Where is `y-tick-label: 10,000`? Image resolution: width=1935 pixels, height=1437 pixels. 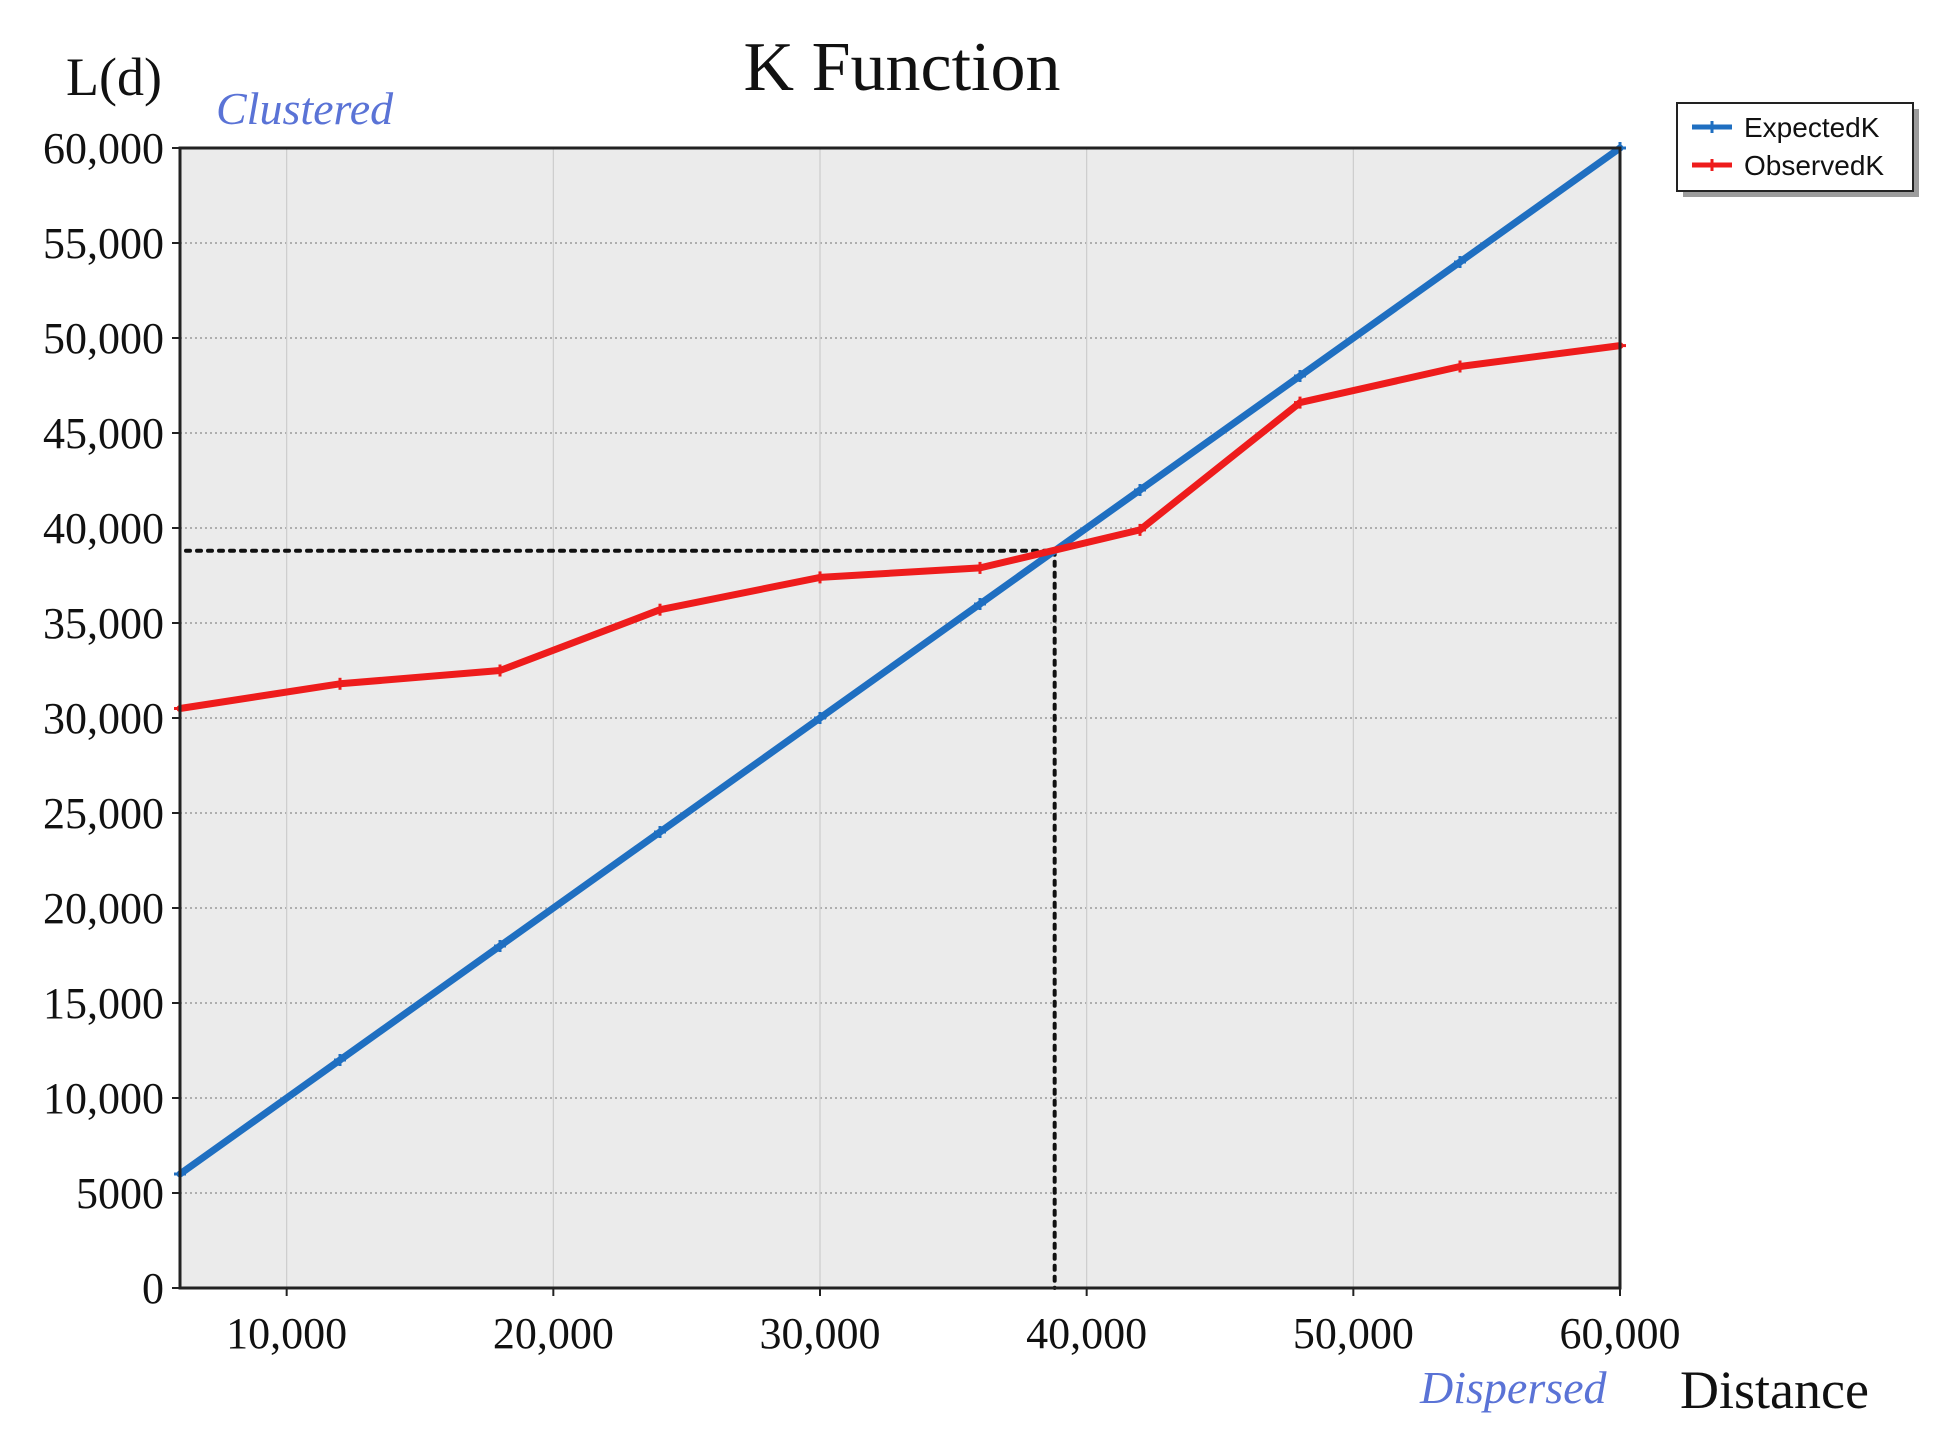 y-tick-label: 10,000 is located at coordinates (103, 1098).